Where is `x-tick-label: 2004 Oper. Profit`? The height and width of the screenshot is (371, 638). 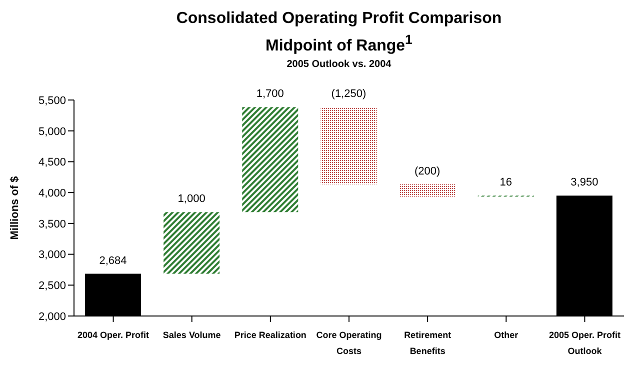
x-tick-label: 2004 Oper. Profit is located at coordinates (114, 335).